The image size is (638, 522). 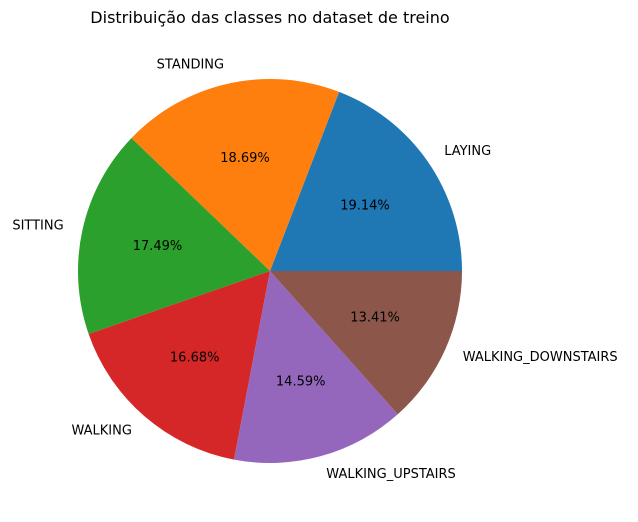 What do you see at coordinates (101, 430) in the screenshot?
I see `category-label-walking: WALKING` at bounding box center [101, 430].